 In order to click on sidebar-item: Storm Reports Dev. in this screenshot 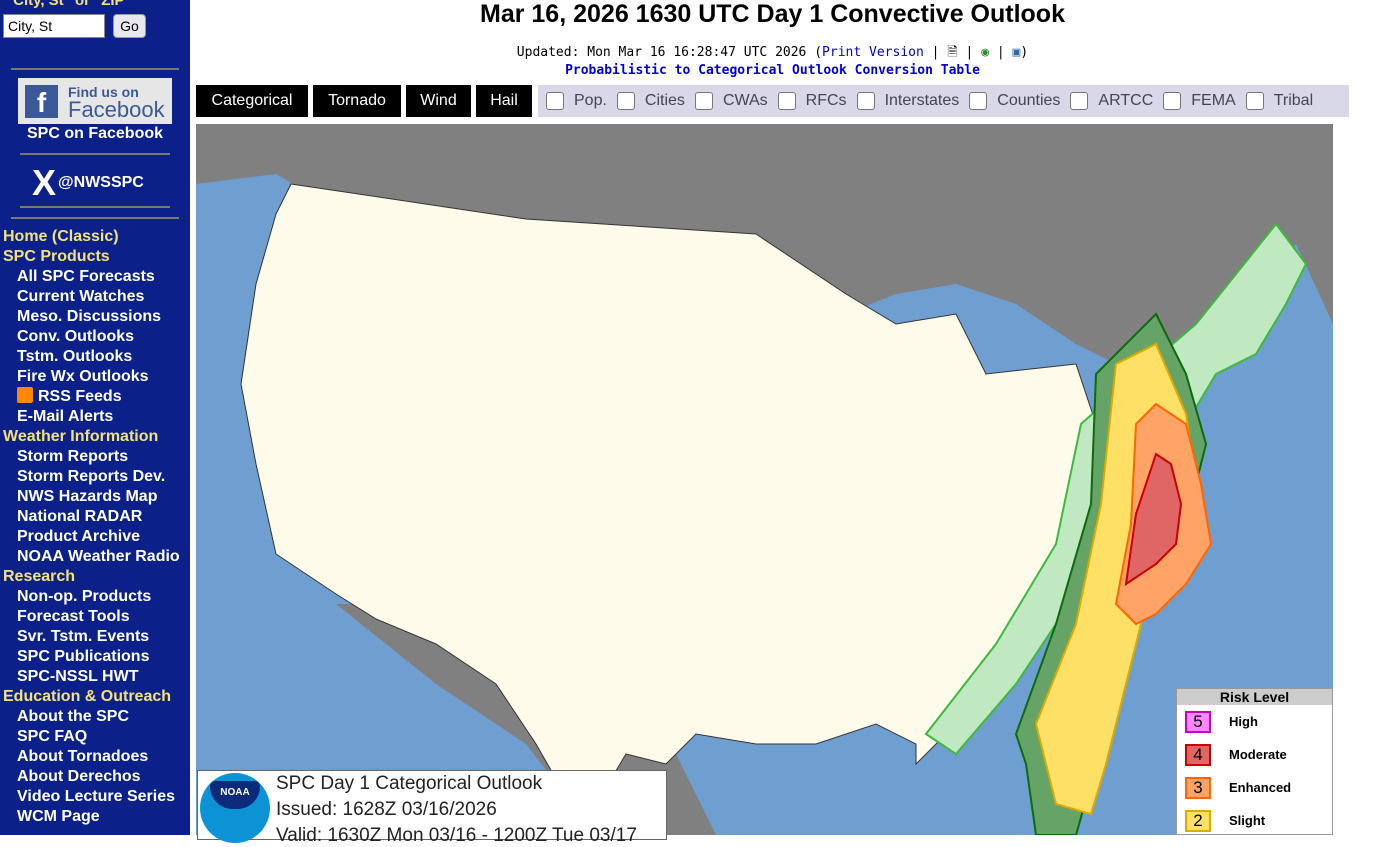, I will do `click(91, 476)`.